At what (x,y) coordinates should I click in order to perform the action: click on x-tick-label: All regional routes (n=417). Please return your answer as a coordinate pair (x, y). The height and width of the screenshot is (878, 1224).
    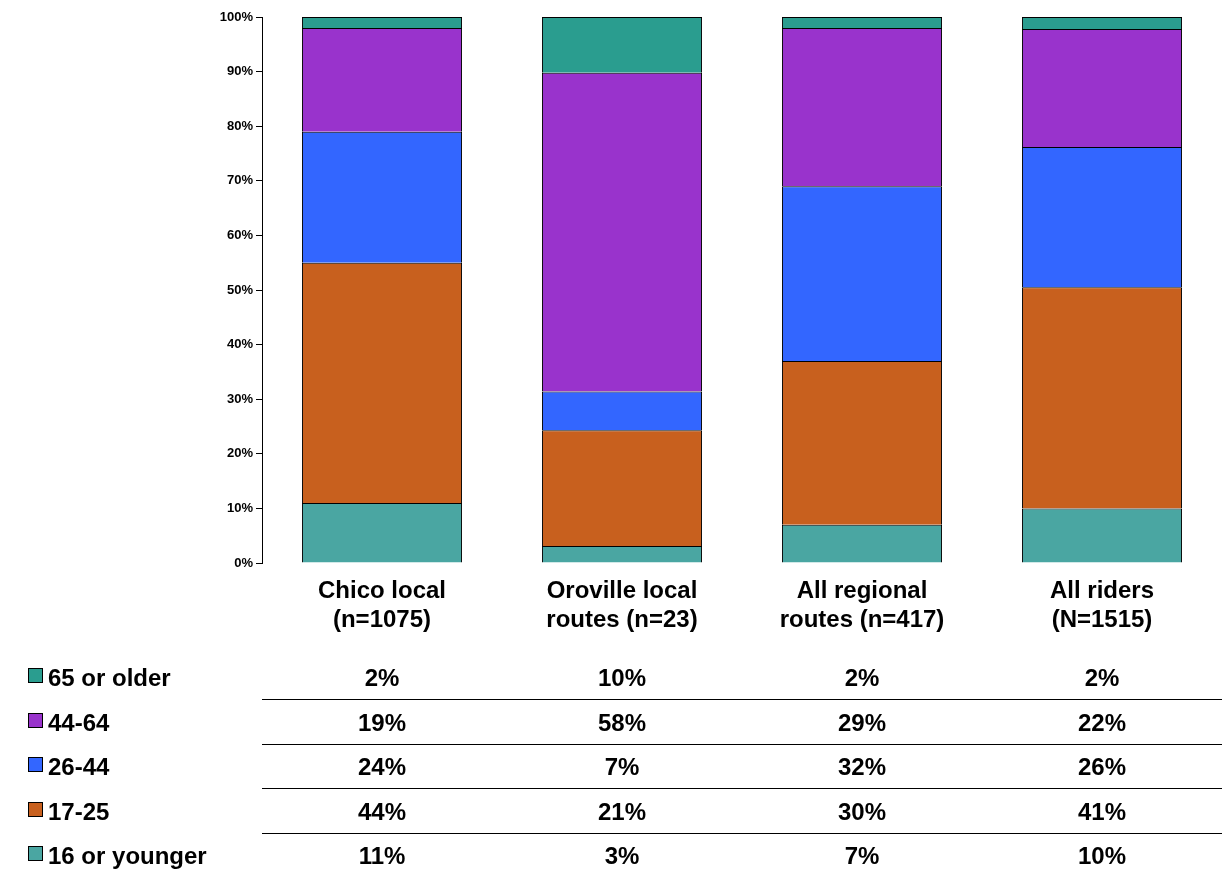
    Looking at the image, I should click on (862, 604).